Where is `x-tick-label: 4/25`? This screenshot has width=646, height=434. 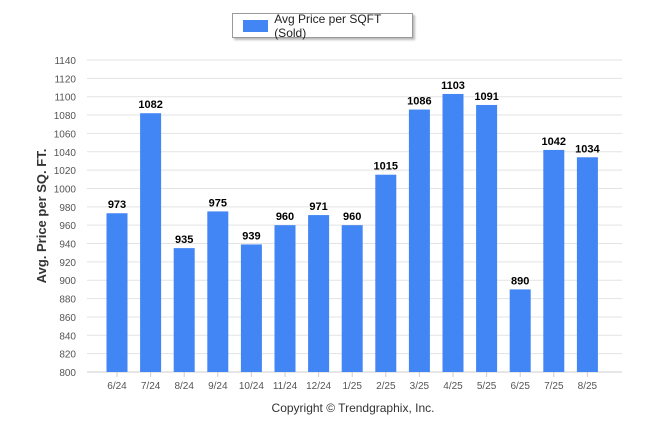
x-tick-label: 4/25 is located at coordinates (453, 386).